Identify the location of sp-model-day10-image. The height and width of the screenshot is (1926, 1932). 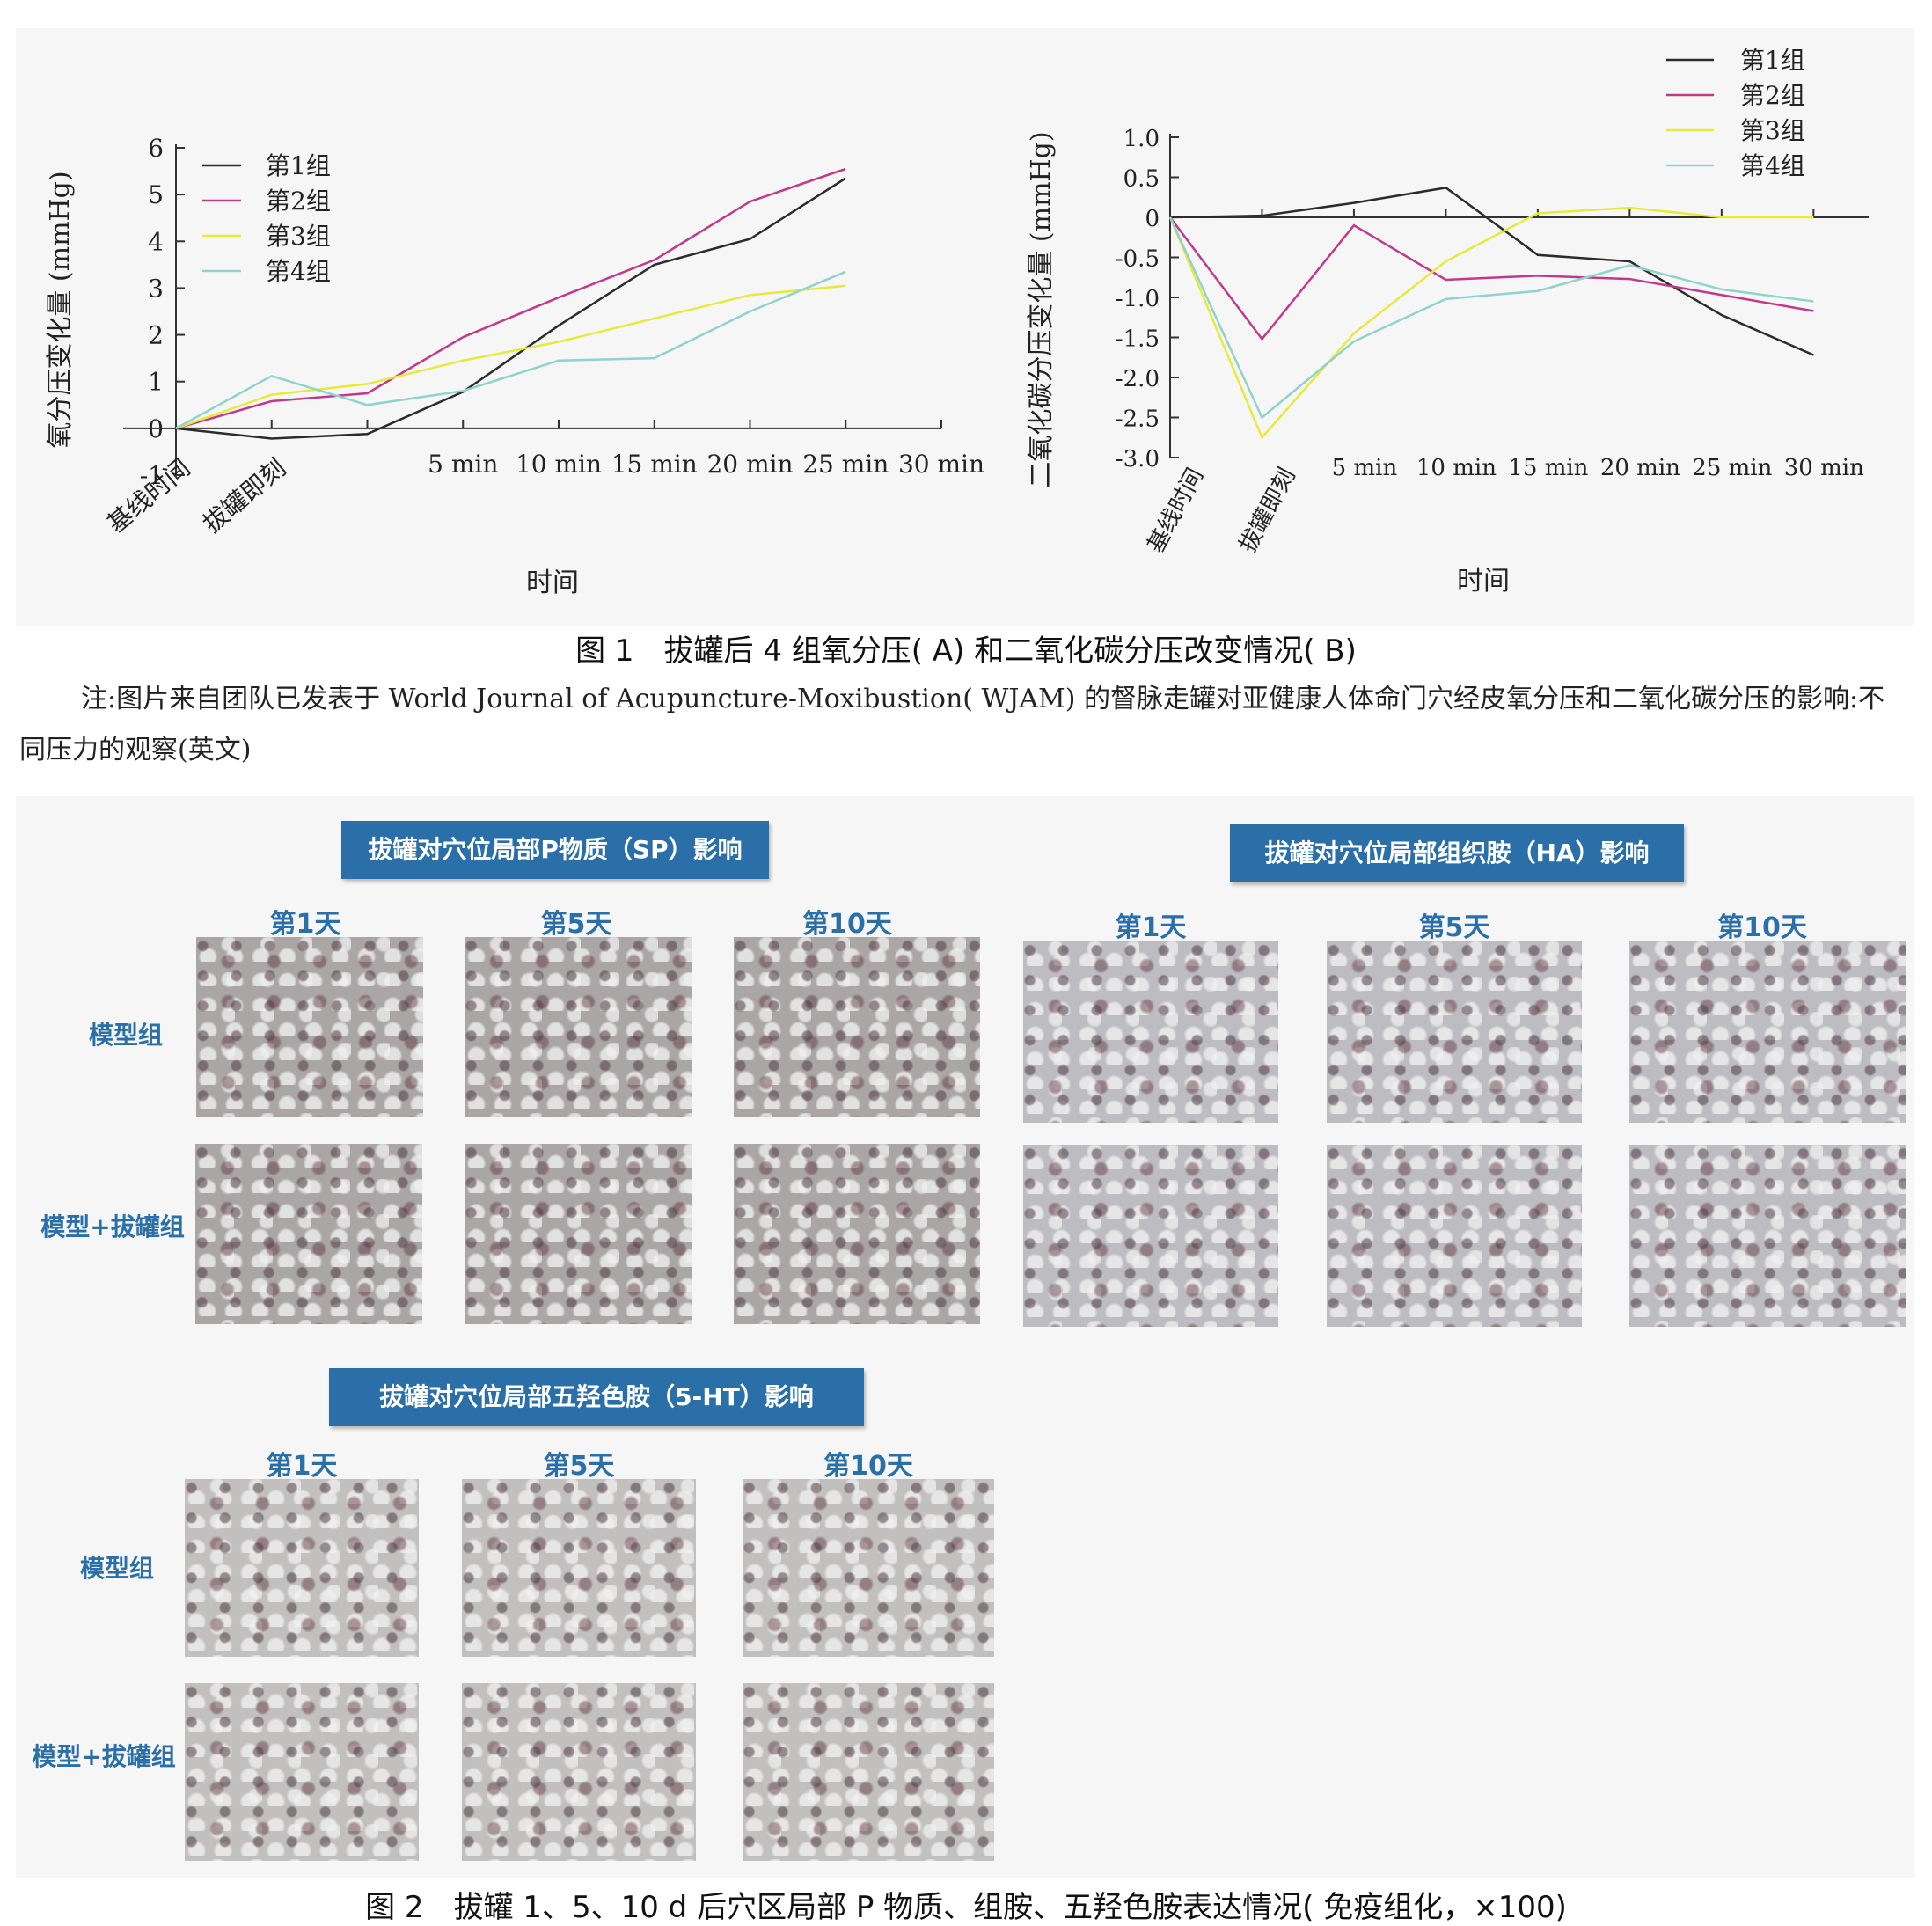
(857, 1027).